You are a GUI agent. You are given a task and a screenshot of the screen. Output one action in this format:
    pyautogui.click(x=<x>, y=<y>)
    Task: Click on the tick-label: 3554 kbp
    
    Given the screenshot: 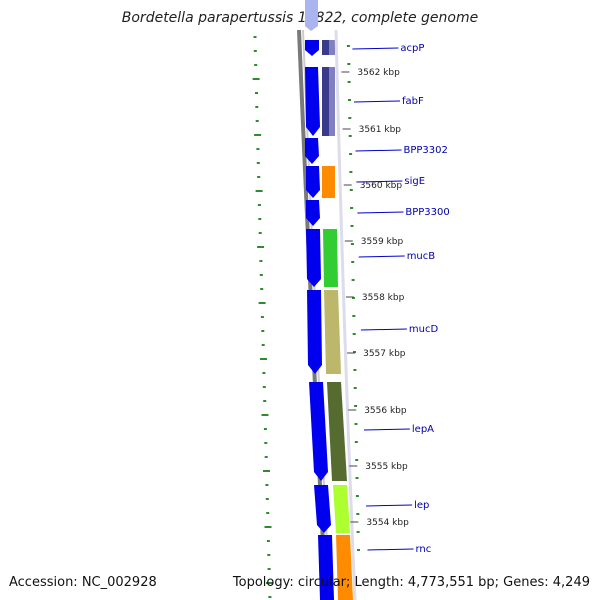 What is the action you would take?
    pyautogui.click(x=387, y=523)
    